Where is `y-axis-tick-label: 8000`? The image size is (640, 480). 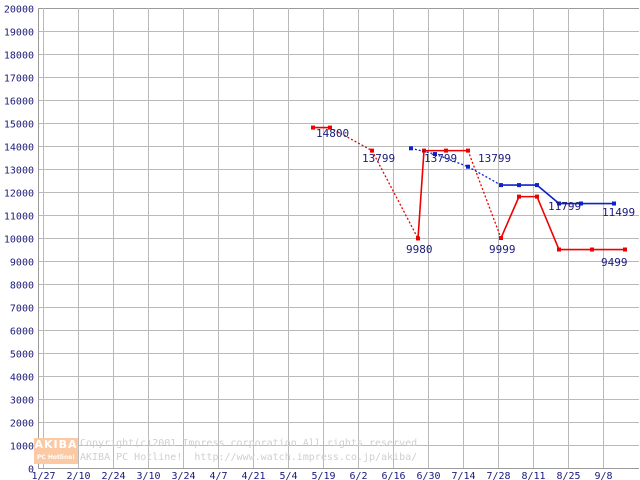
y-axis-tick-label: 8000 is located at coordinates (22, 286).